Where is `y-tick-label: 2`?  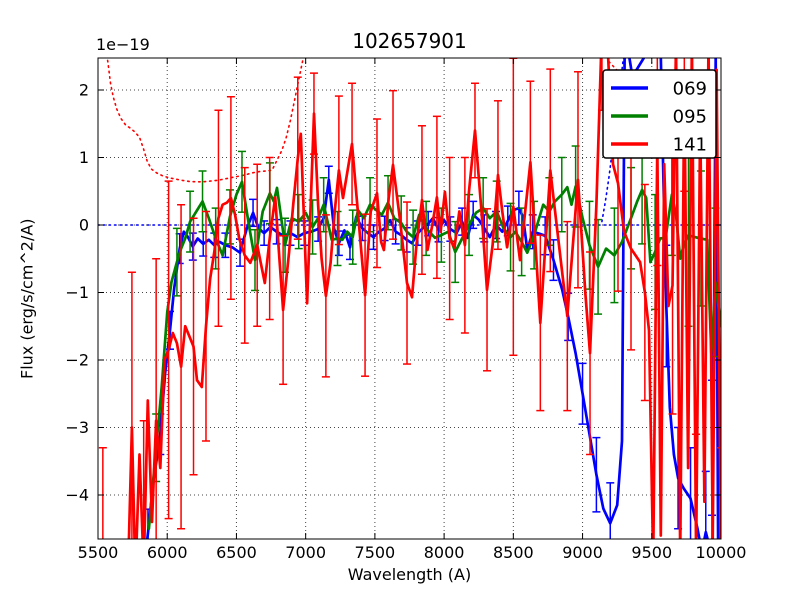 y-tick-label: 2 is located at coordinates (84, 89).